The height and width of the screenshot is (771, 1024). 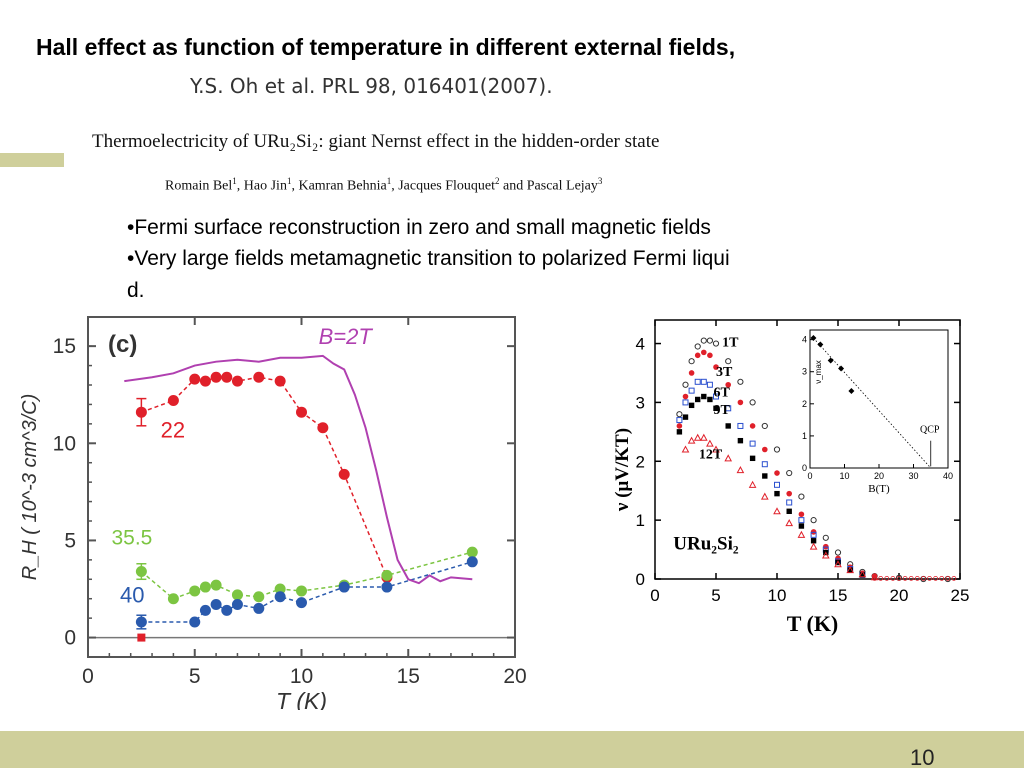 What do you see at coordinates (513, 186) in the screenshot?
I see `authors-and: and` at bounding box center [513, 186].